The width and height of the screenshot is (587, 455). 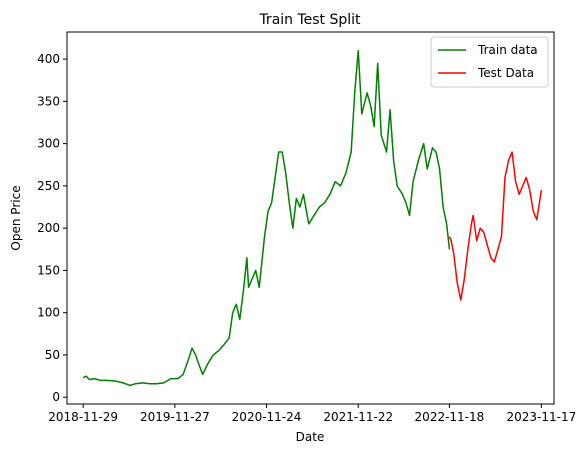 What do you see at coordinates (505, 73) in the screenshot?
I see `legend-label-test: Test Data` at bounding box center [505, 73].